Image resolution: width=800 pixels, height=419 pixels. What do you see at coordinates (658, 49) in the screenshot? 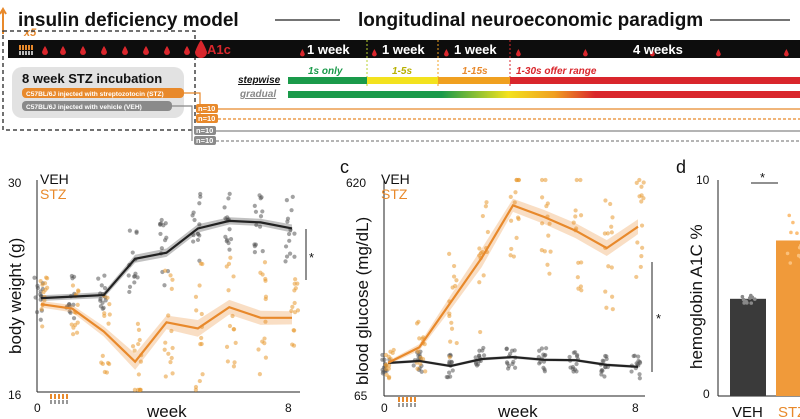
I see `phase-label-4: 4 weeks` at bounding box center [658, 49].